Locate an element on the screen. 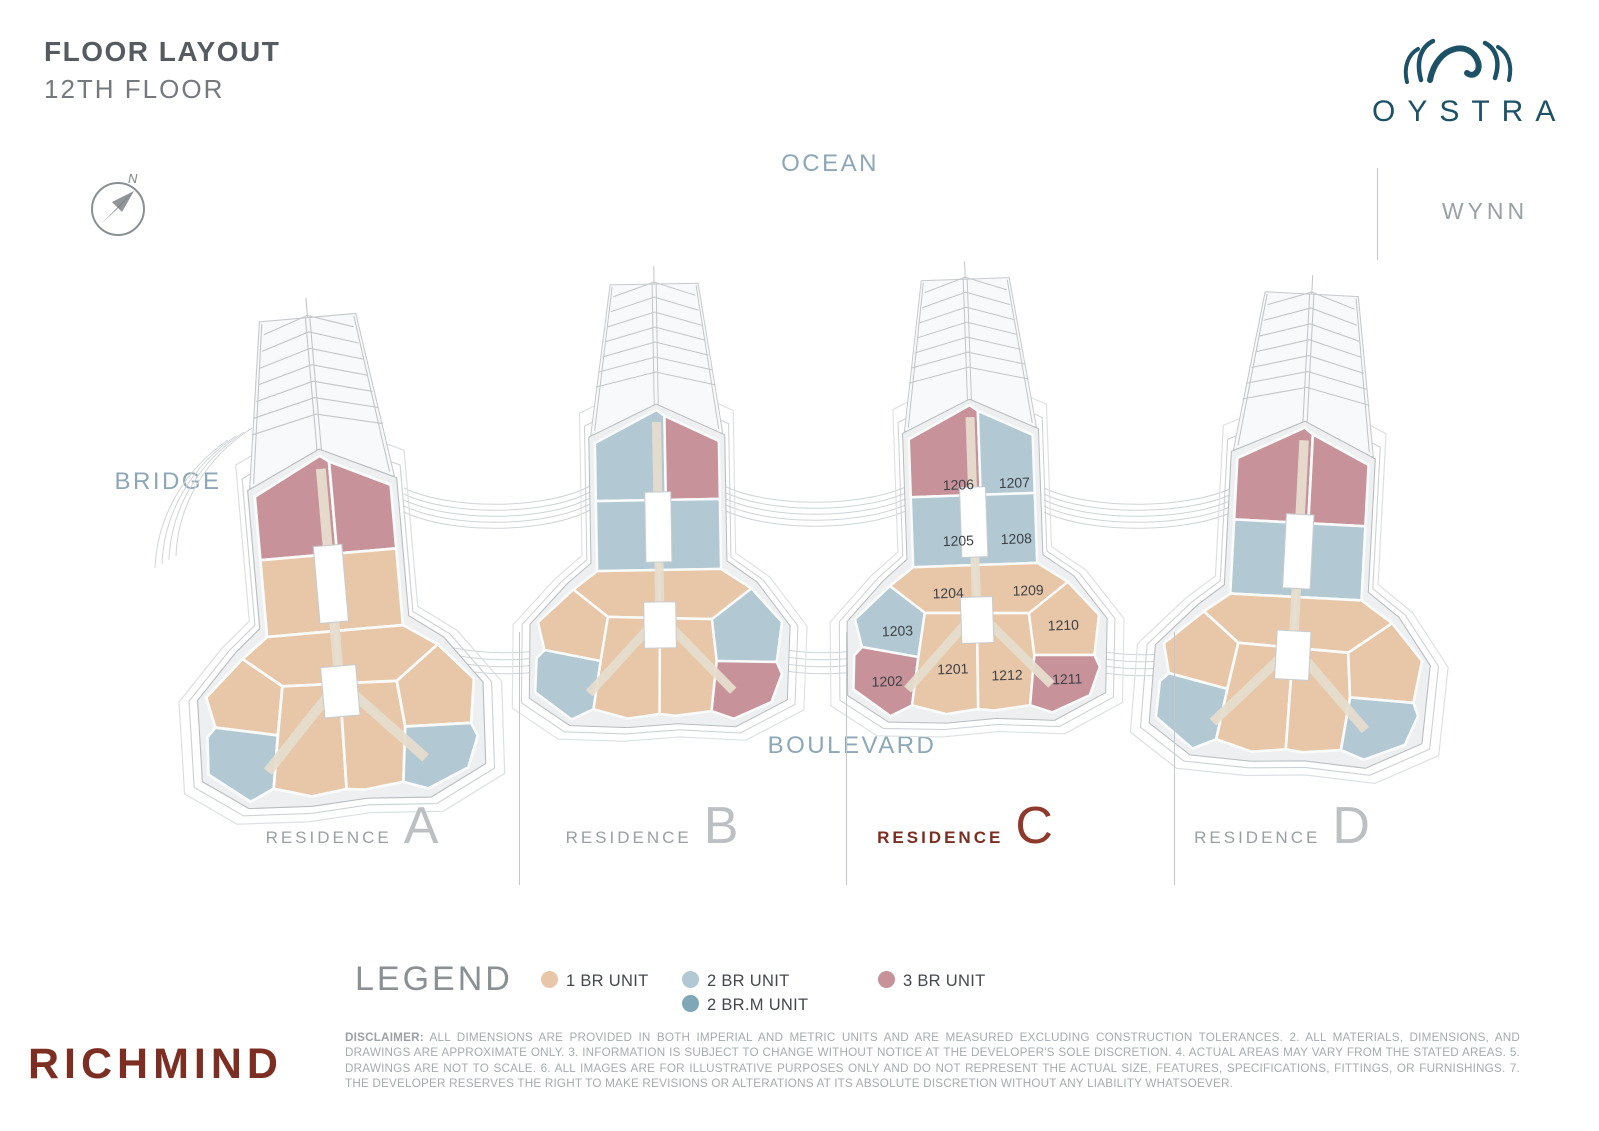  divider-a-b is located at coordinates (519, 758).